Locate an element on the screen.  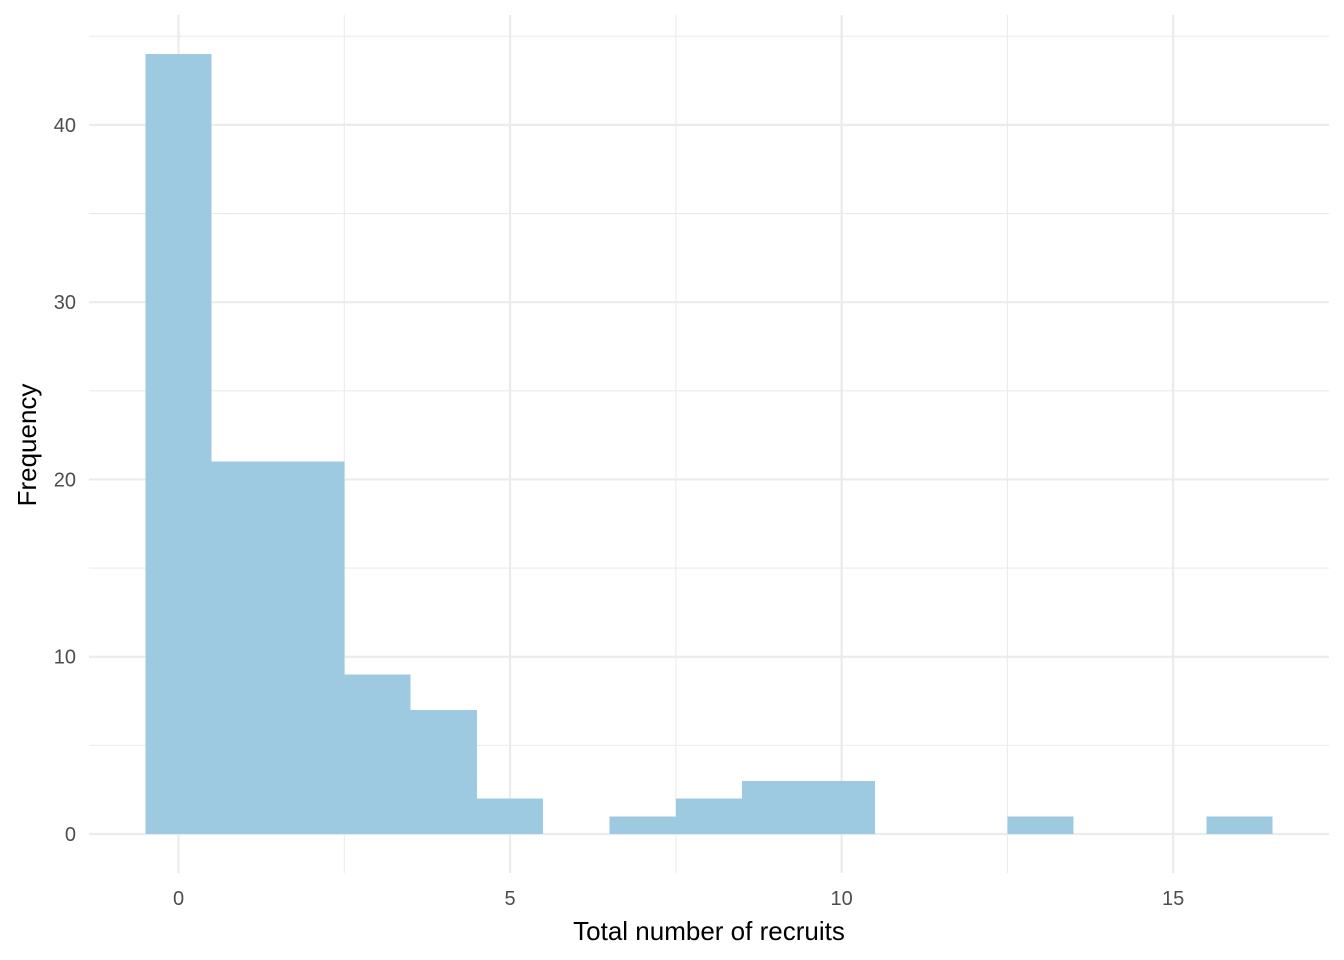
y-tick-label: 0 is located at coordinates (70, 835).